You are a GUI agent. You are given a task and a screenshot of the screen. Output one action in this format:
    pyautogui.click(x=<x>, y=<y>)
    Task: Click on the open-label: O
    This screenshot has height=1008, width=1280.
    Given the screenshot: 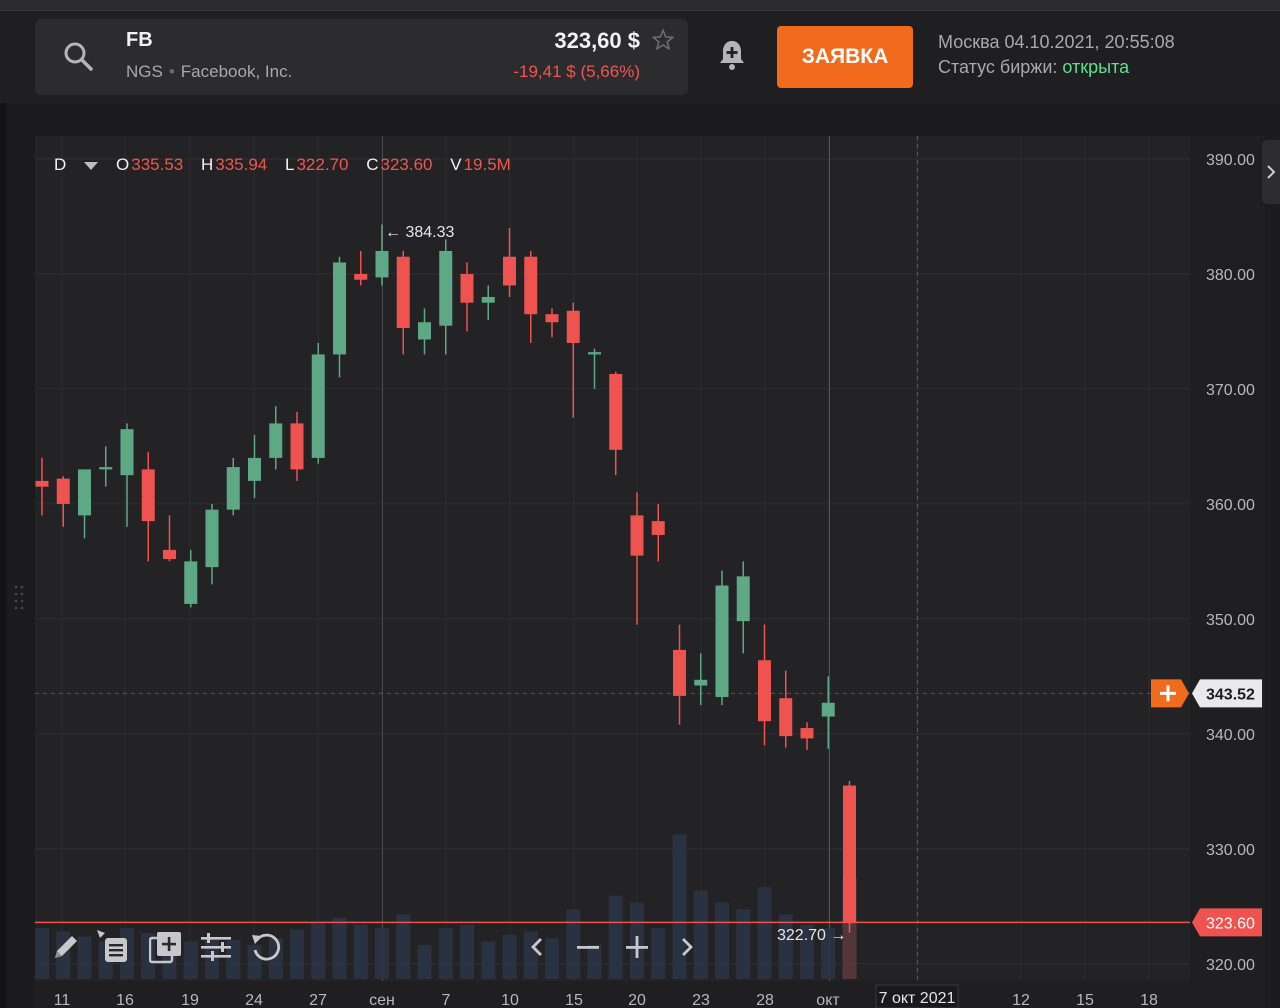 What is the action you would take?
    pyautogui.click(x=123, y=164)
    